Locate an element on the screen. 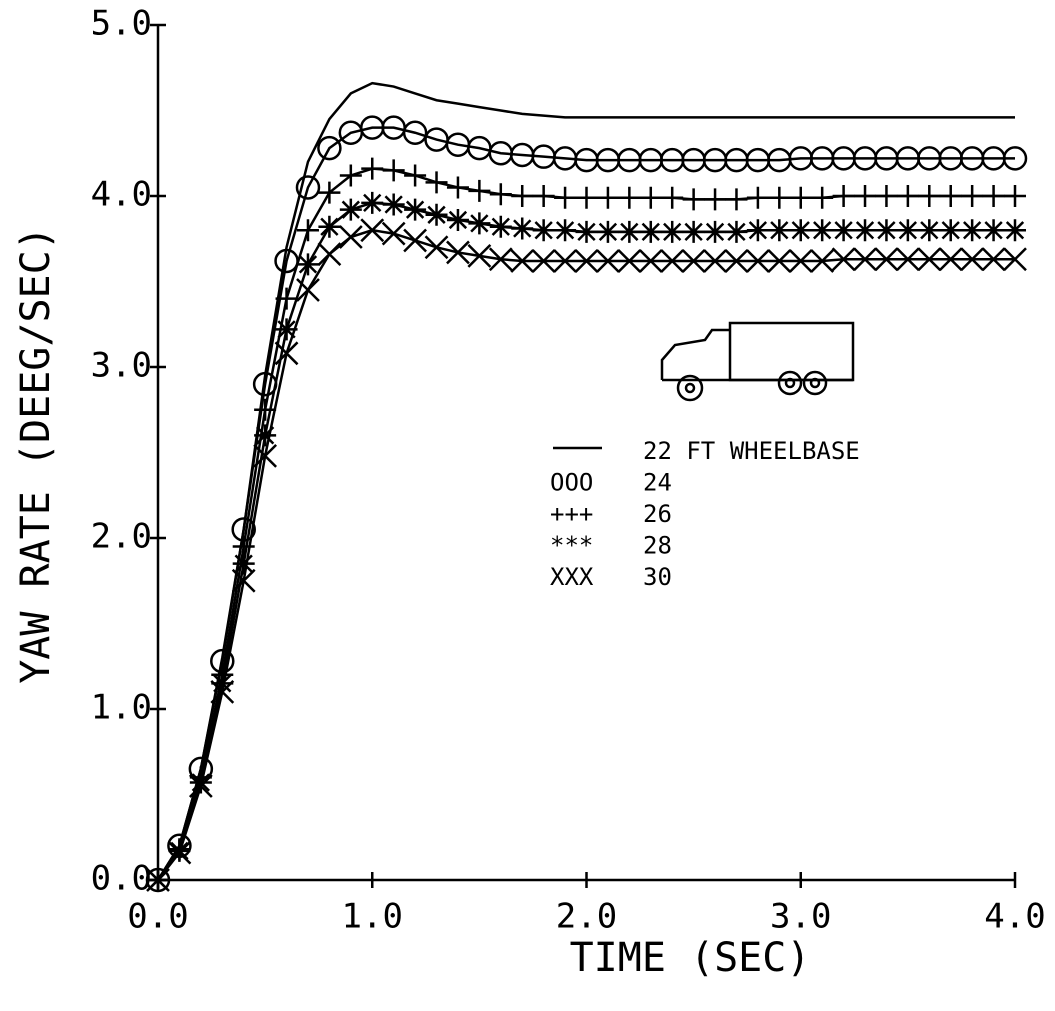  y-tick-label: 1.0 is located at coordinates (121, 708).